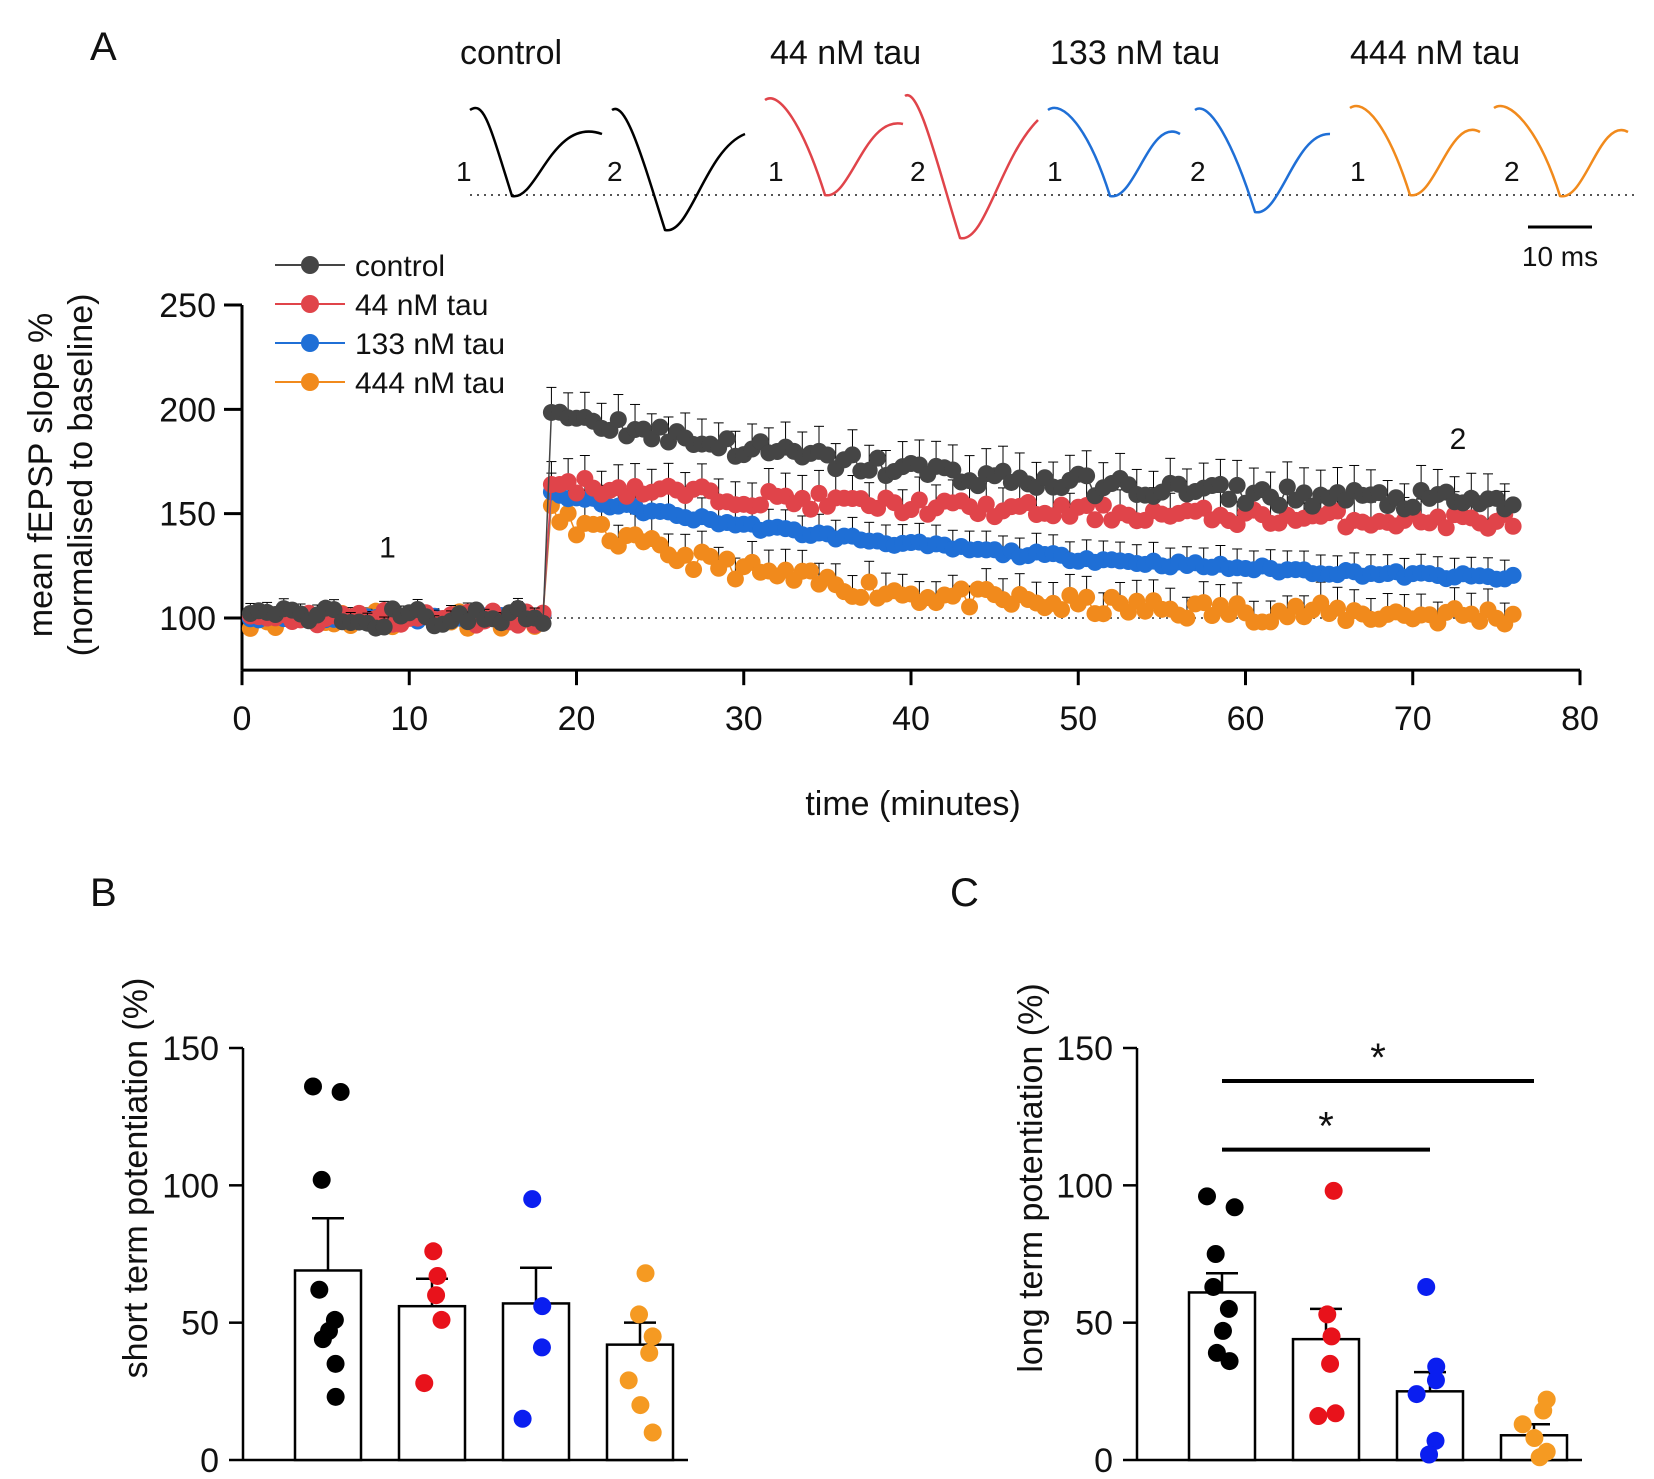  Describe the element at coordinates (1055, 171) in the screenshot. I see `trace-marker-1-133nm: 1` at that location.